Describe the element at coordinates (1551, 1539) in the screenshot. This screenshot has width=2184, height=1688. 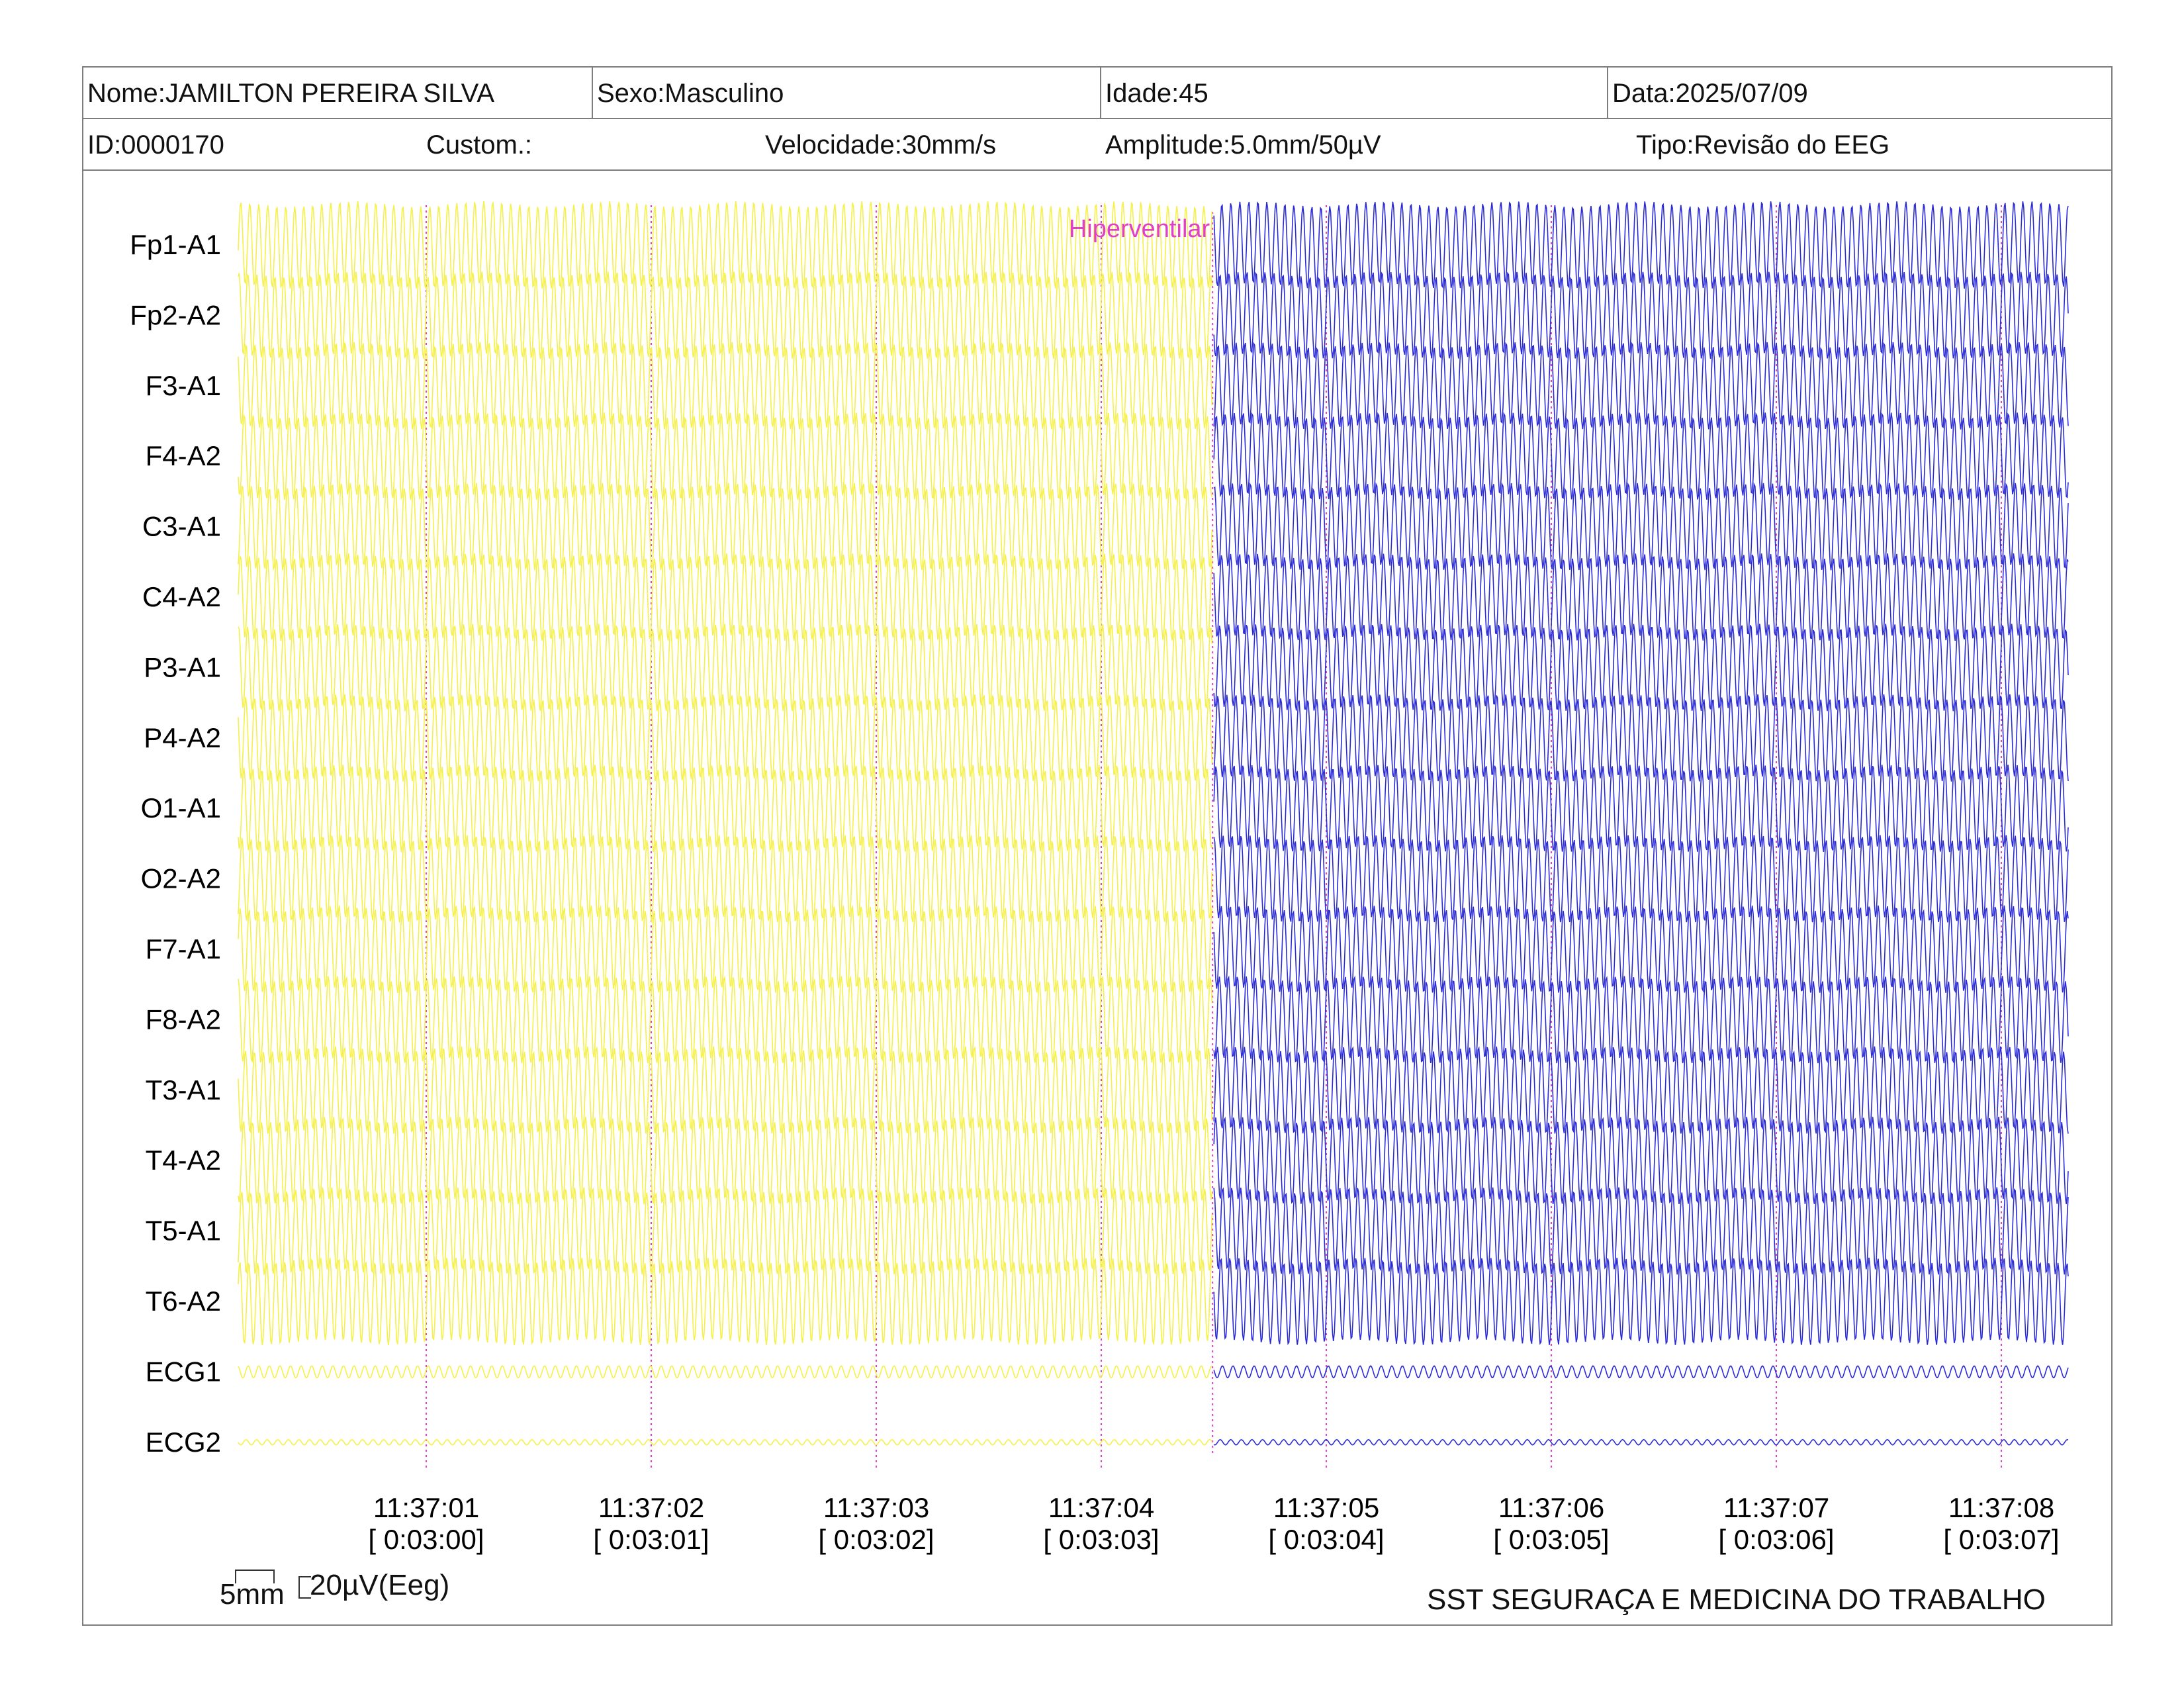
I see `time-tick-elapsed: [ 0:03:05]` at that location.